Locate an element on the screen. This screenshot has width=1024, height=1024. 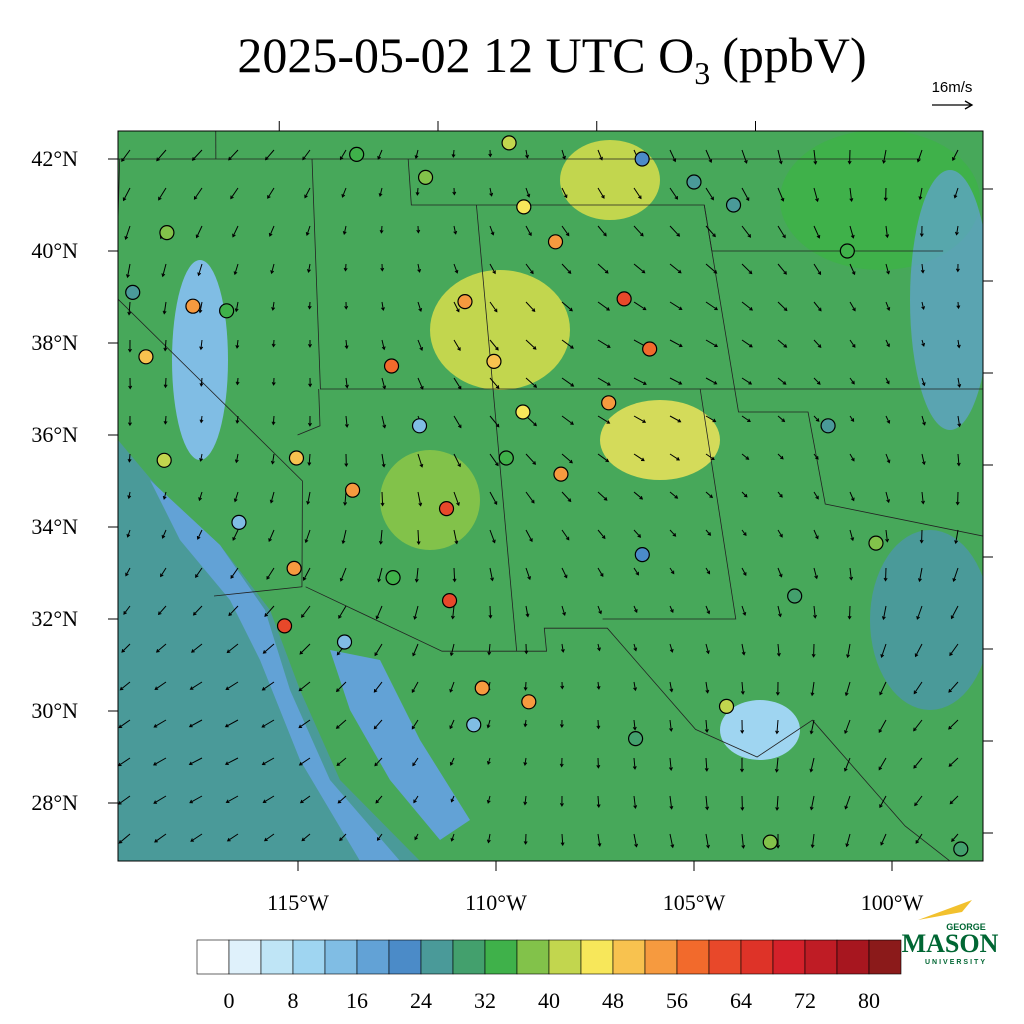
title-subscript: 3 is located at coordinates (702, 73).